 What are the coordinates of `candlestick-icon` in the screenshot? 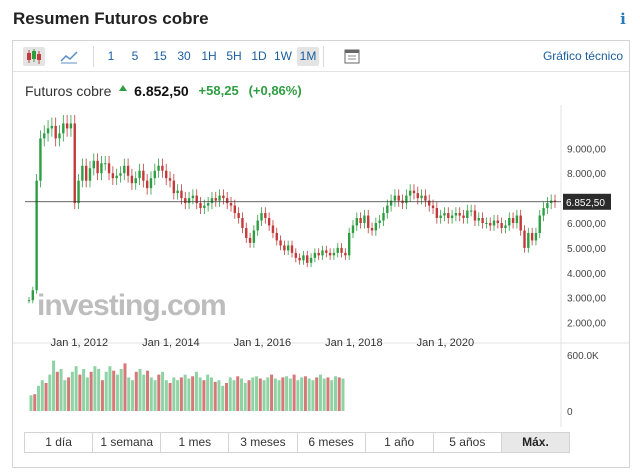 It's located at (34, 56).